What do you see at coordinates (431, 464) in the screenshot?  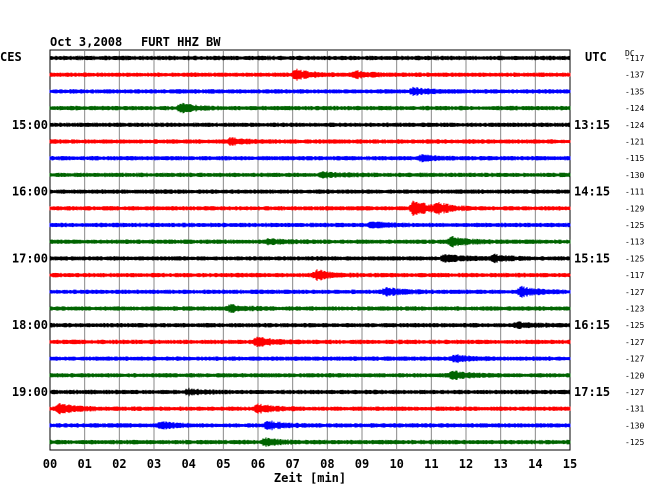 I see `x-tick-label: 11` at bounding box center [431, 464].